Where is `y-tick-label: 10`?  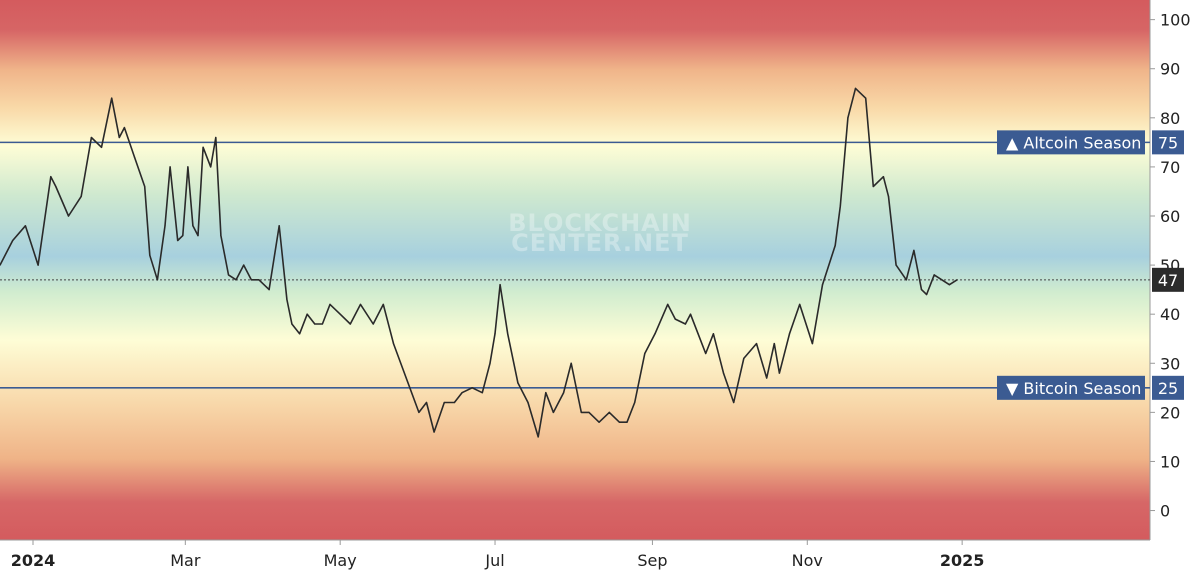 y-tick-label: 10 is located at coordinates (1170, 461).